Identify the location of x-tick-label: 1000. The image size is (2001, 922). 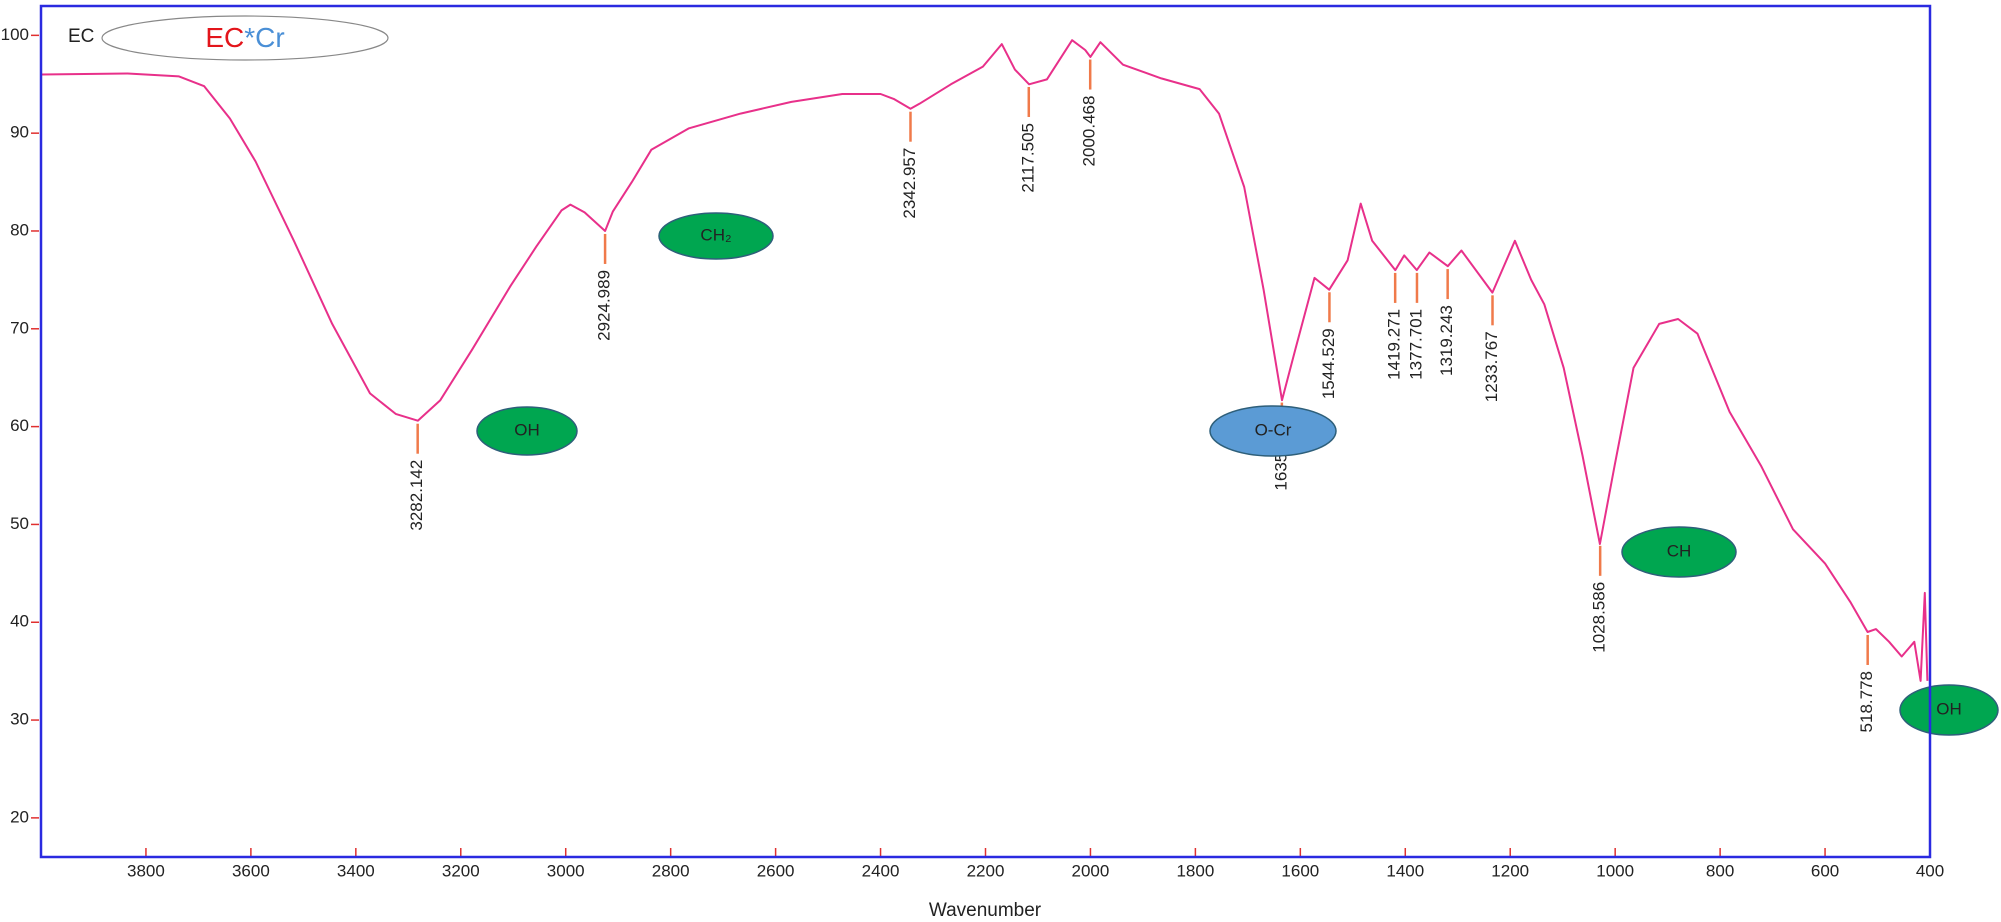
(1615, 870).